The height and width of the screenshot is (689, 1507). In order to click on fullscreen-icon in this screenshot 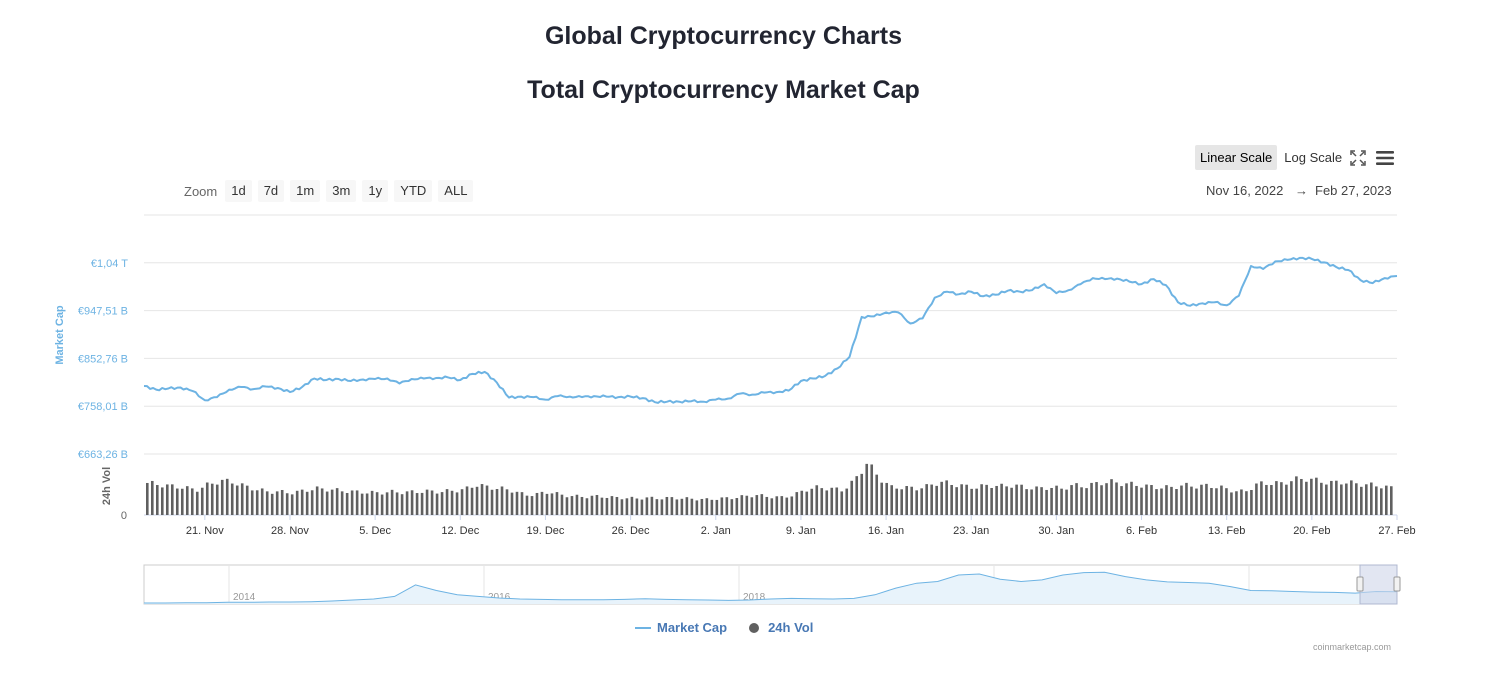, I will do `click(1358, 158)`.